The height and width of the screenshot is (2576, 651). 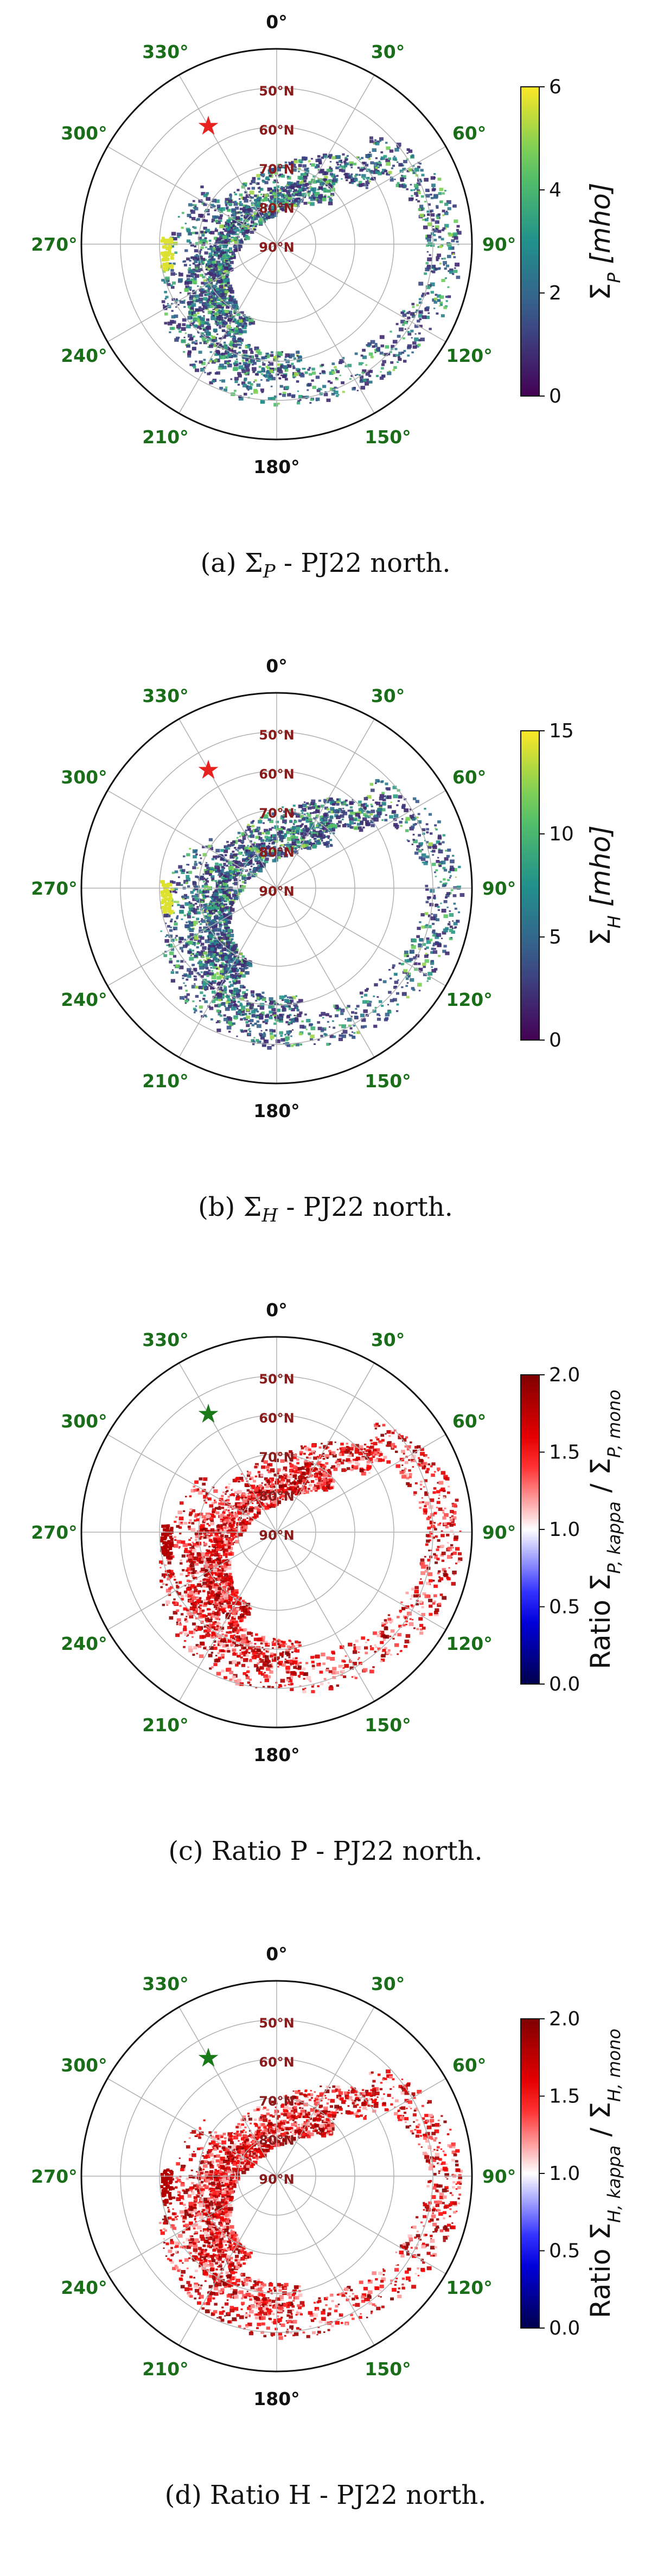 What do you see at coordinates (347, 1851) in the screenshot?
I see `caption-text: Ratio P - PJ22 north.` at bounding box center [347, 1851].